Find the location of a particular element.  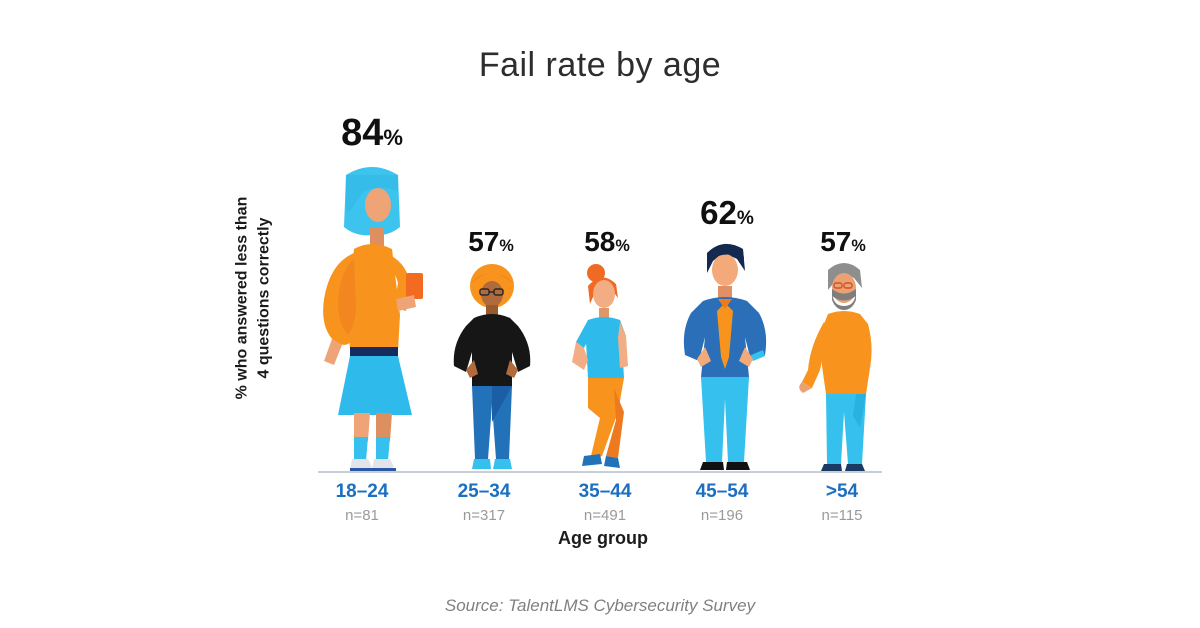

y-axis-label-line1: % who answered less than is located at coordinates (242, 298).